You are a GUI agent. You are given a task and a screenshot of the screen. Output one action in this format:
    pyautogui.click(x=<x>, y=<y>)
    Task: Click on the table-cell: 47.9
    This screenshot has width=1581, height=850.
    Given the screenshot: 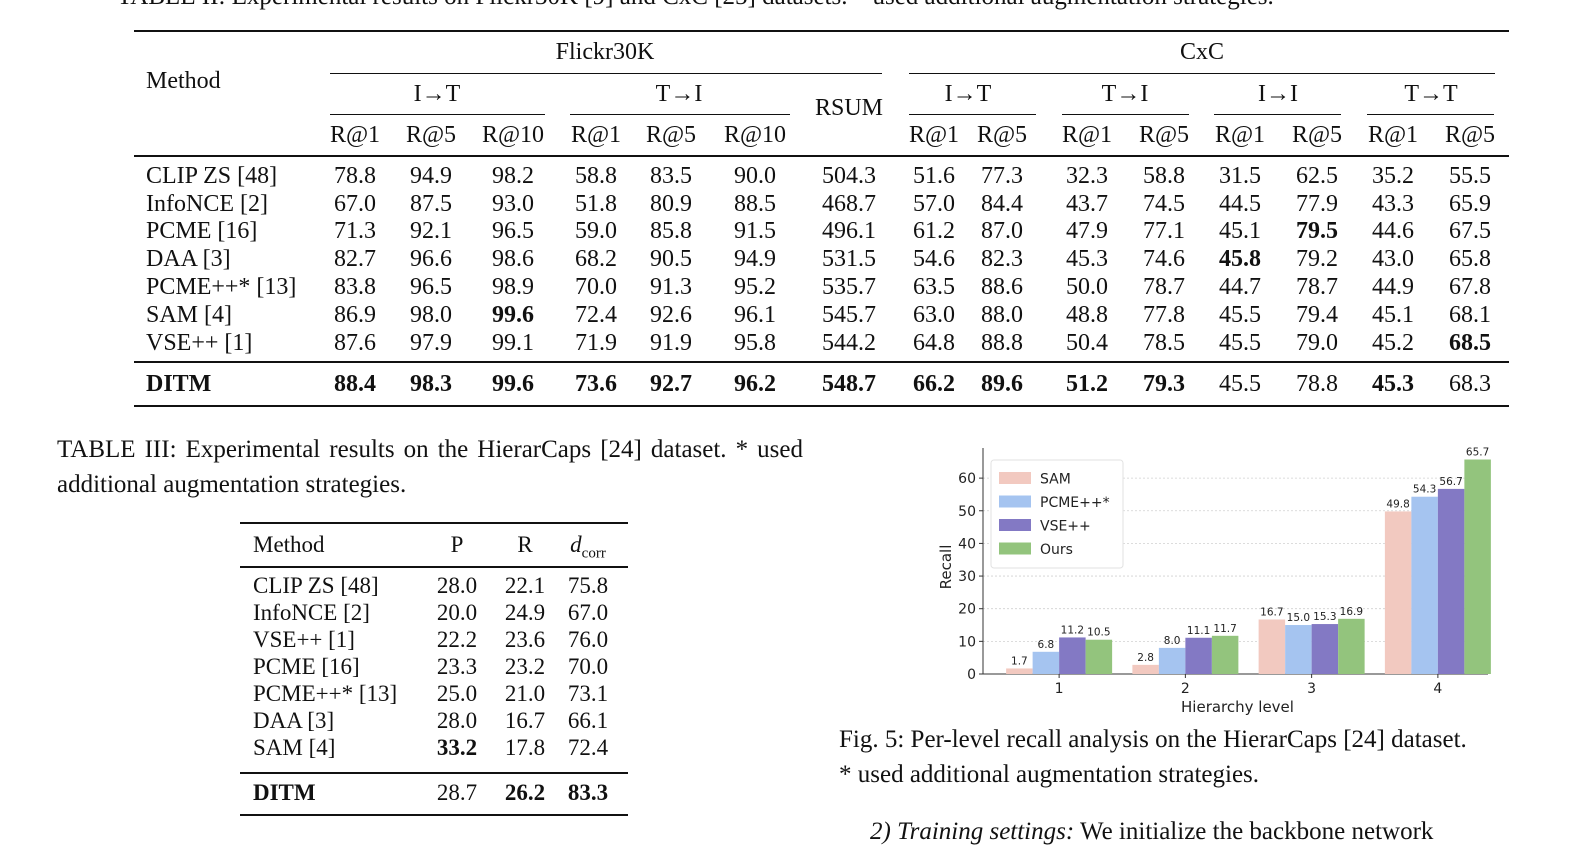 What is the action you would take?
    pyautogui.click(x=1087, y=231)
    